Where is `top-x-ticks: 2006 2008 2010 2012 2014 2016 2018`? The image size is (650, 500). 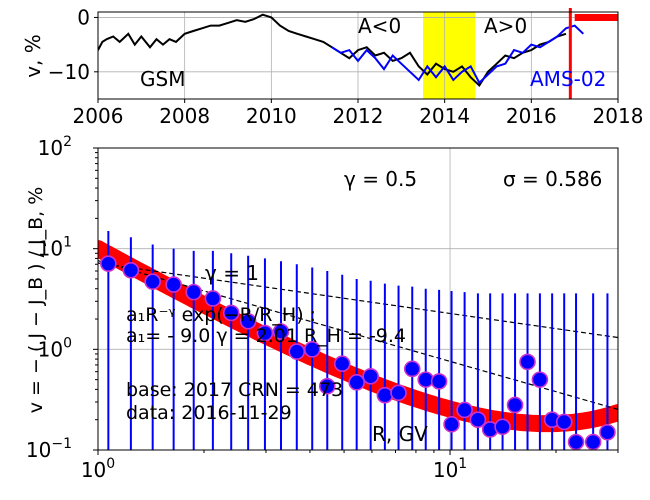
top-x-ticks: 2006 2008 2010 2012 2014 2016 2018 is located at coordinates (358, 113).